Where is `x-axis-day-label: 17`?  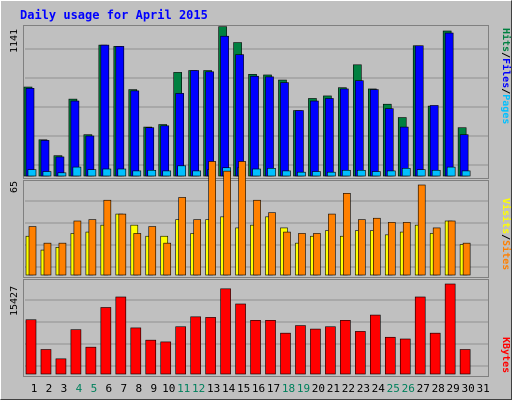 x-axis-day-label: 17 is located at coordinates (273, 388).